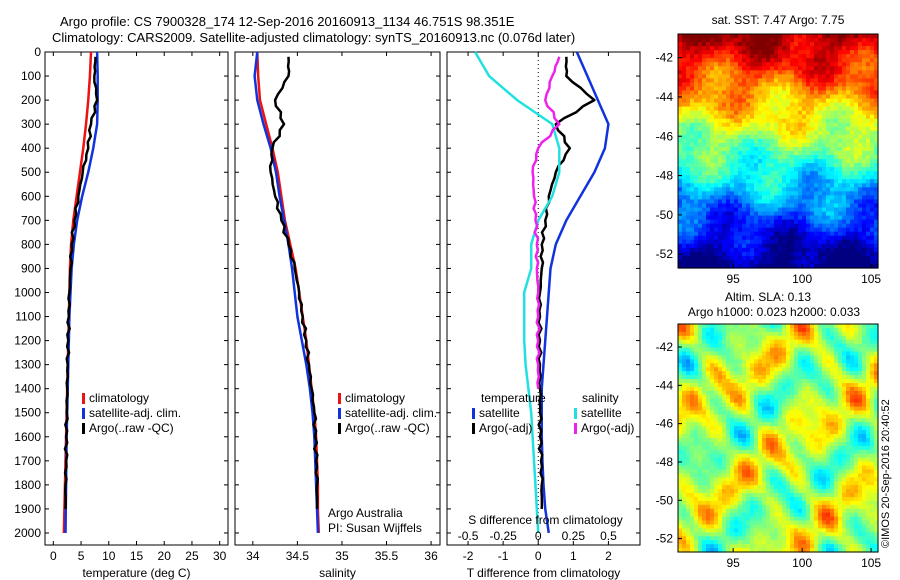  Describe the element at coordinates (137, 556) in the screenshot. I see `x-tick-label: 15` at that location.